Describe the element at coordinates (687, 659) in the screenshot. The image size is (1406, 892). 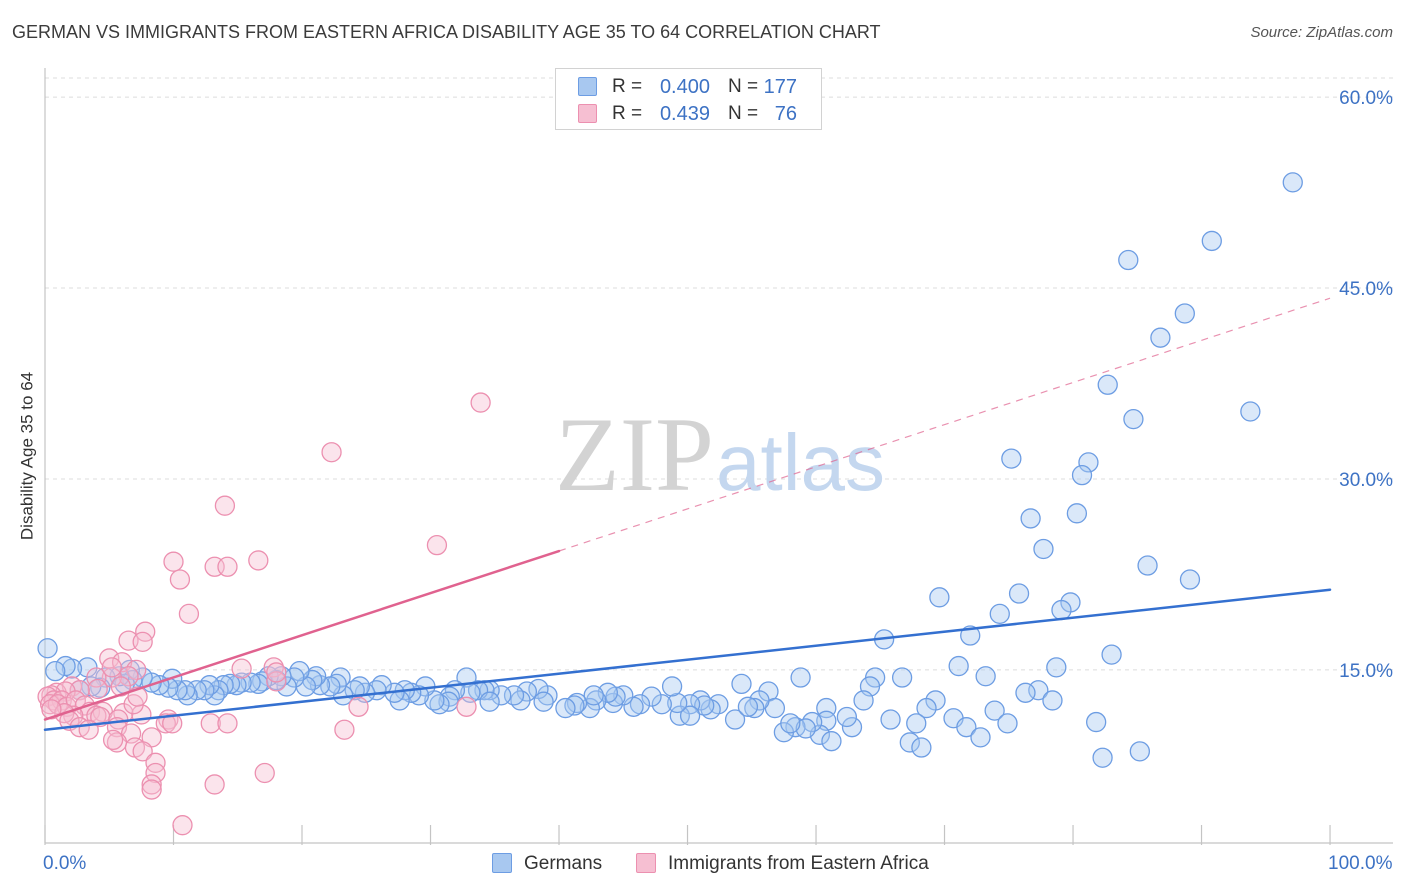
I see `germans-trend-line` at that location.